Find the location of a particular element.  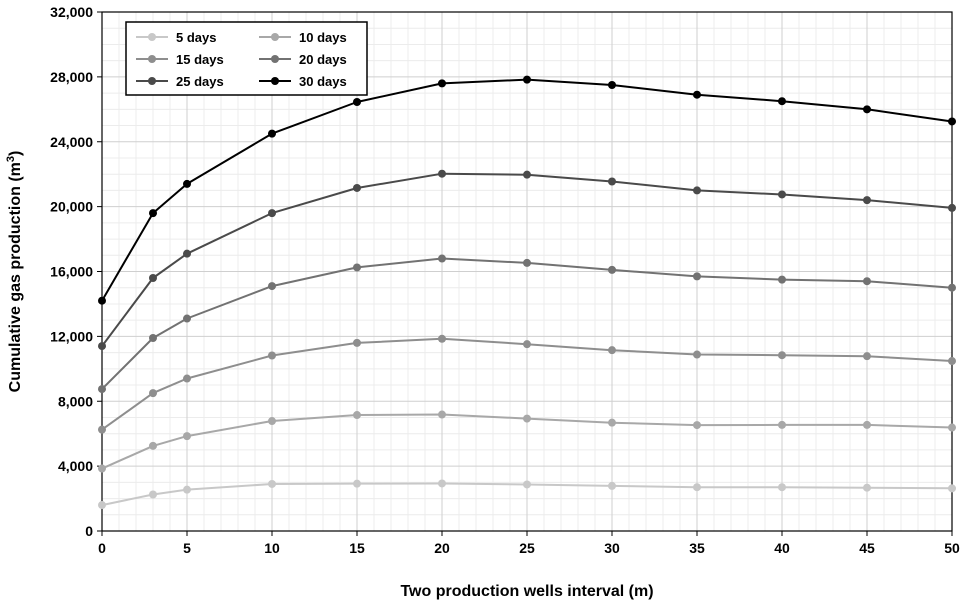

legend-label: 25 days is located at coordinates (200, 81).